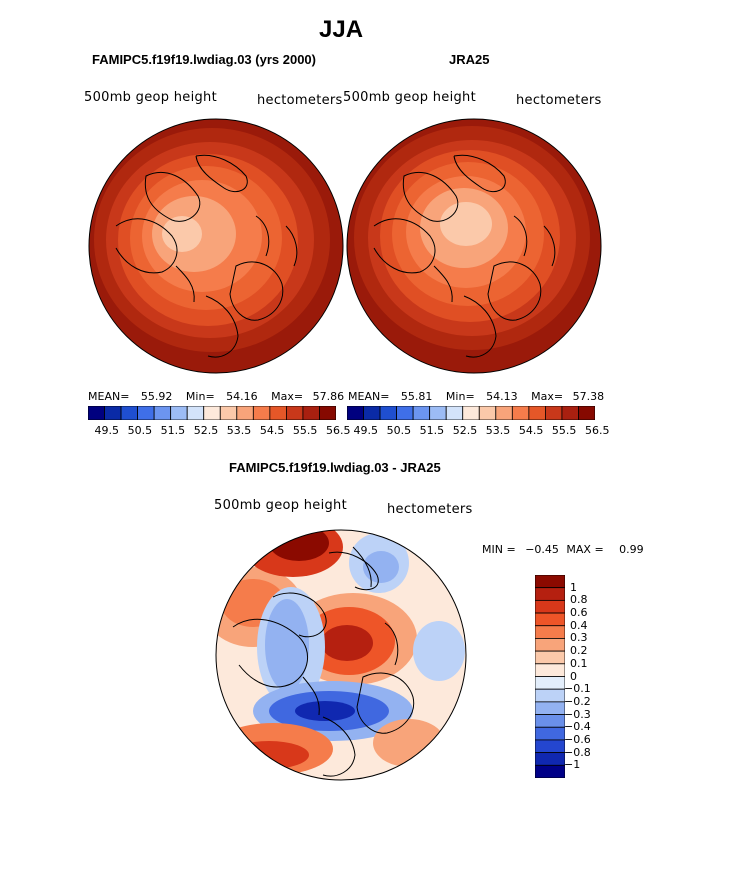 Image resolution: width=733 pixels, height=882 pixels. Describe the element at coordinates (499, 549) in the screenshot. I see `diff-min-label: MIN =` at that location.